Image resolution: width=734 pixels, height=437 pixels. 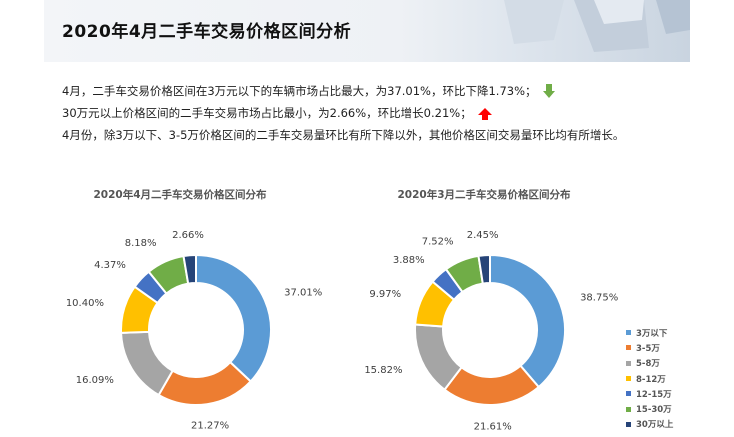 I want to click on data-label: 21.27%, so click(x=210, y=425).